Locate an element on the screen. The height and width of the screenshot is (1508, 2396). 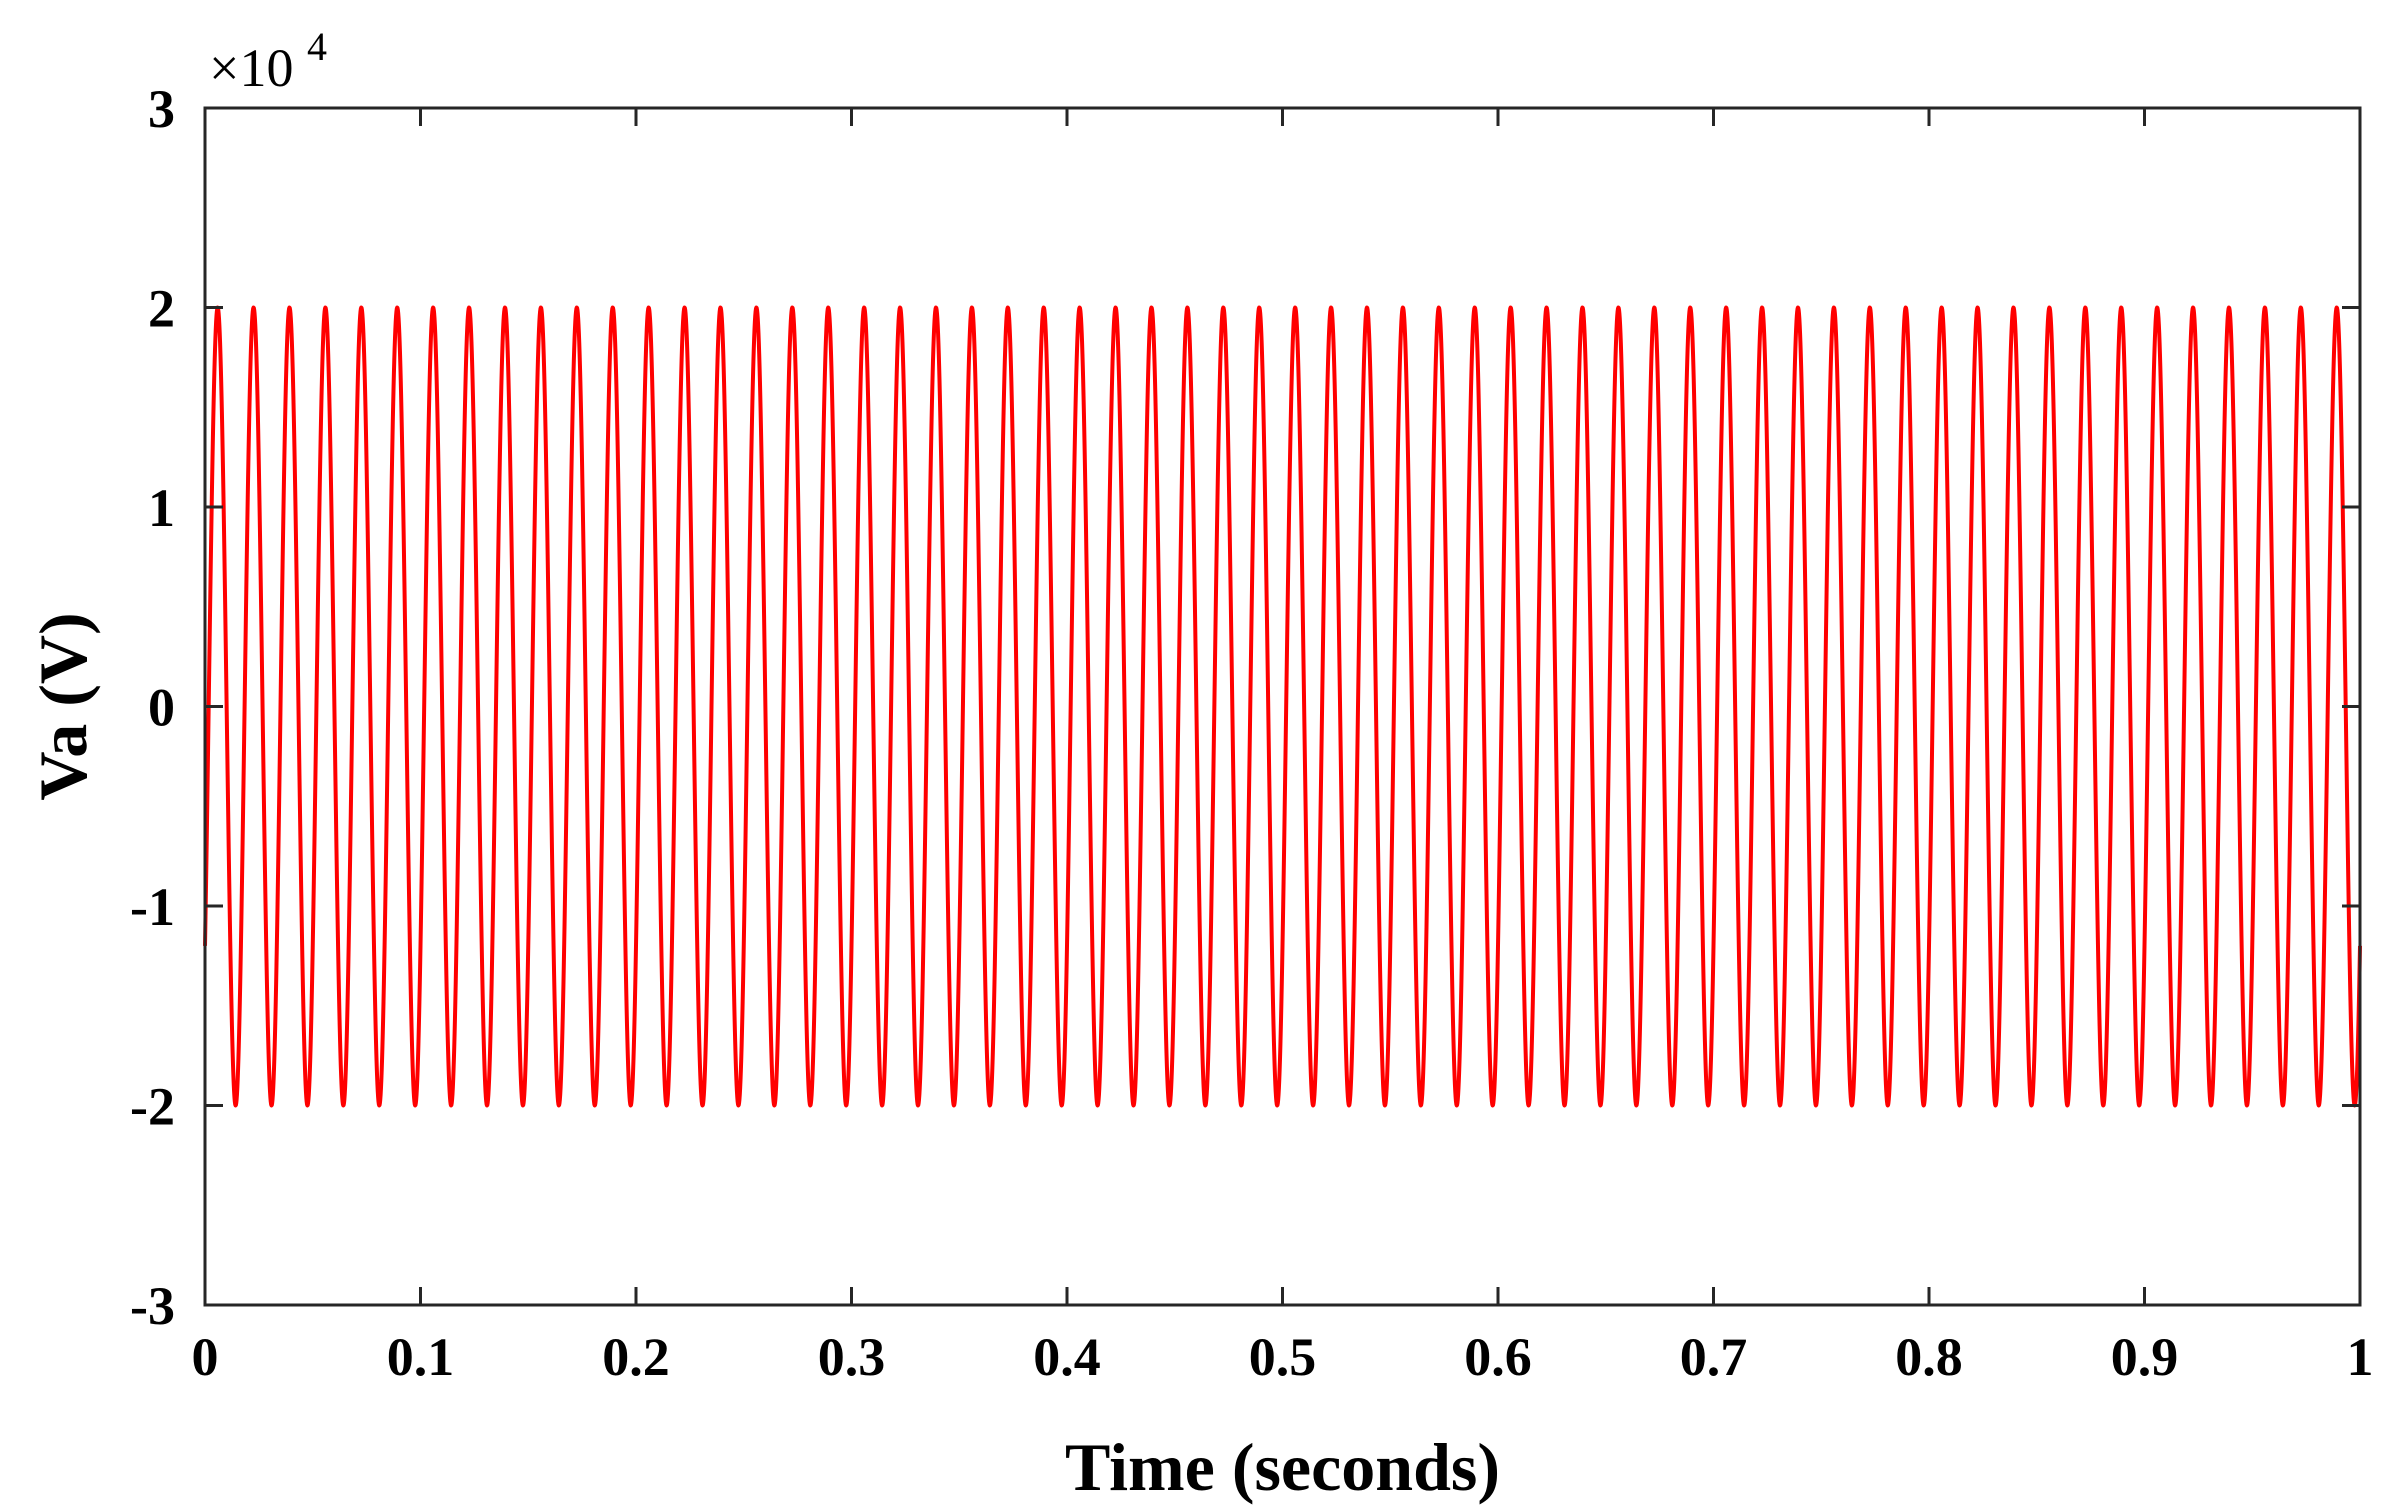
y-tick-label: 0 is located at coordinates (161, 708).